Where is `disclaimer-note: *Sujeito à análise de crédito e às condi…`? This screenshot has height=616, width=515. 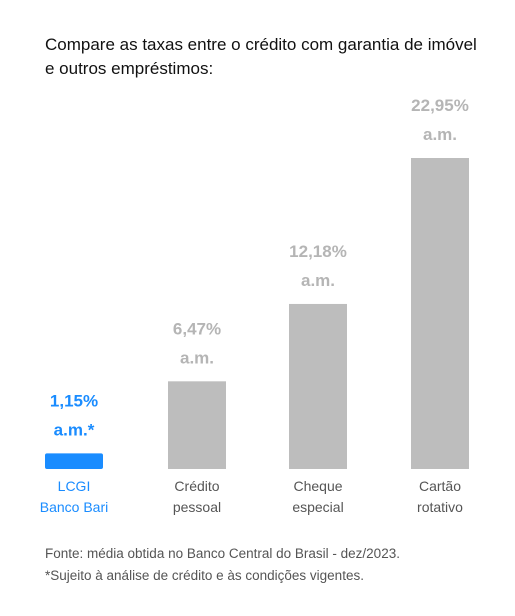
disclaimer-note: *Sujeito à análise de crédito e às condi… is located at coordinates (204, 575).